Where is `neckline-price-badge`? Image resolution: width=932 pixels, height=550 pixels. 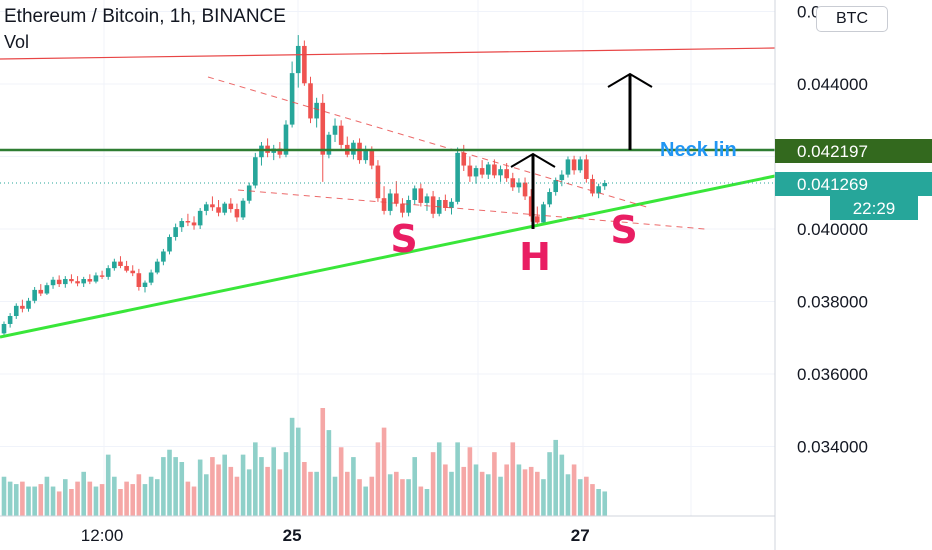 neckline-price-badge is located at coordinates (853, 151).